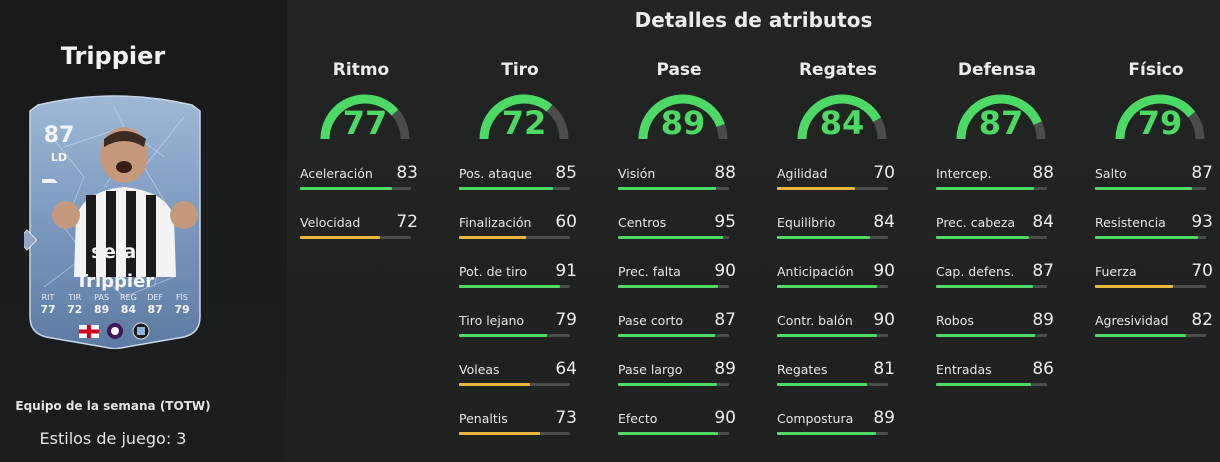 This screenshot has height=462, width=1220. Describe the element at coordinates (112, 222) in the screenshot. I see `card-frame` at that location.